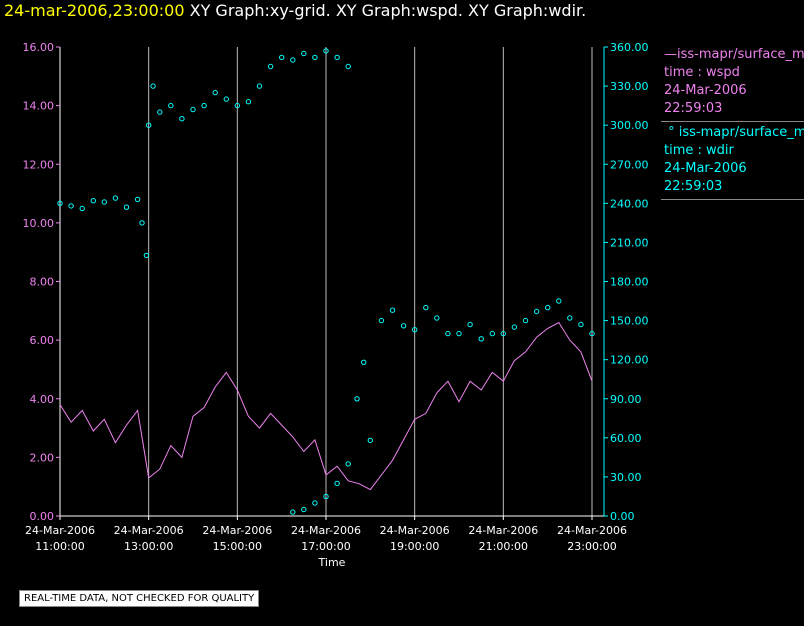  I want to click on right-tick-label: 90.00, so click(626, 399).